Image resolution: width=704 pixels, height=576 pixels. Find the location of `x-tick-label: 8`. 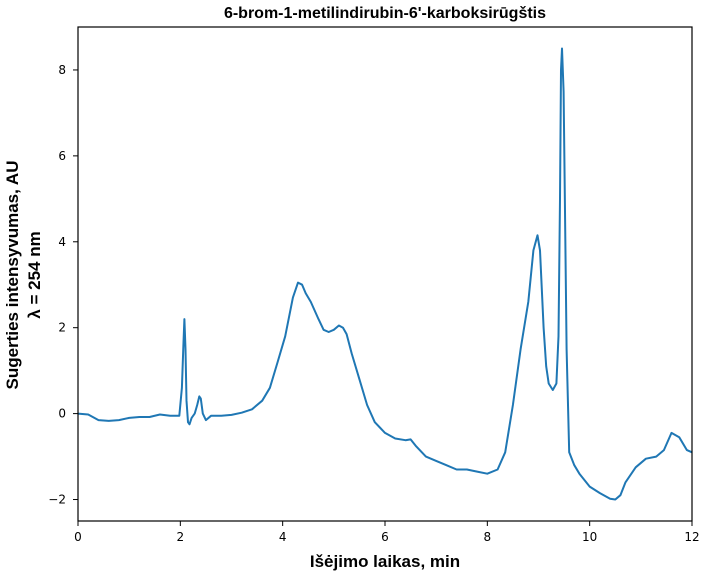

x-tick-label: 8 is located at coordinates (488, 537).